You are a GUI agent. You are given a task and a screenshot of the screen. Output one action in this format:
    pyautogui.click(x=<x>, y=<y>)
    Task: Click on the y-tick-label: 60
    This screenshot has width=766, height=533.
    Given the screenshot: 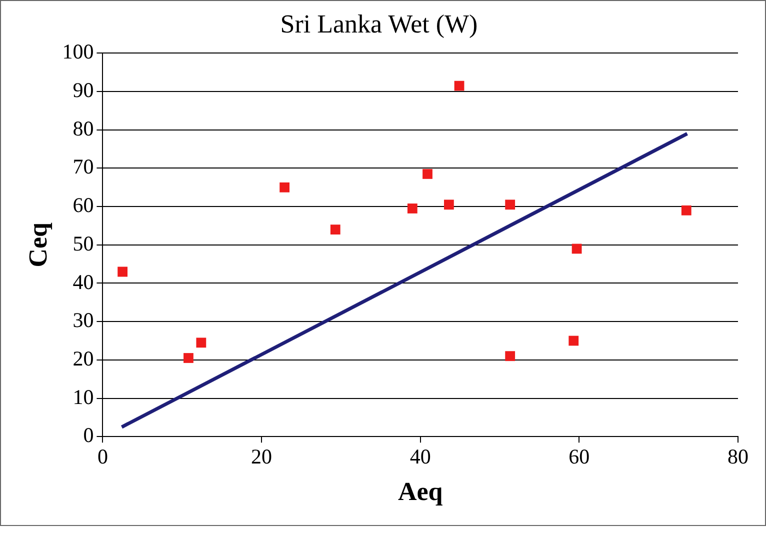 What is the action you would take?
    pyautogui.click(x=83, y=205)
    